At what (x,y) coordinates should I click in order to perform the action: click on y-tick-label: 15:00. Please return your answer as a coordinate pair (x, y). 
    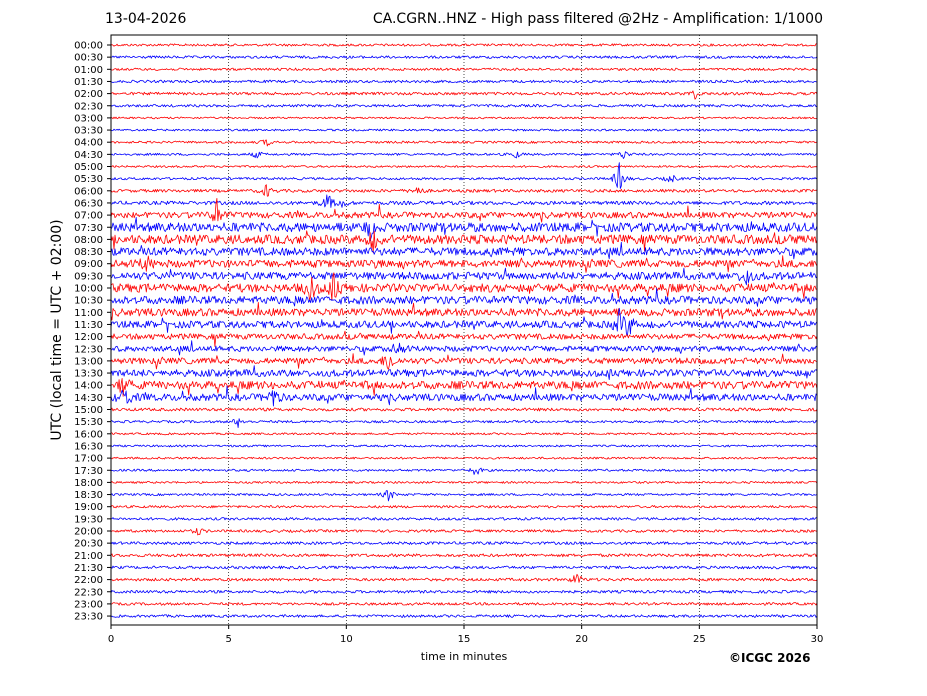
    Looking at the image, I should click on (88, 410).